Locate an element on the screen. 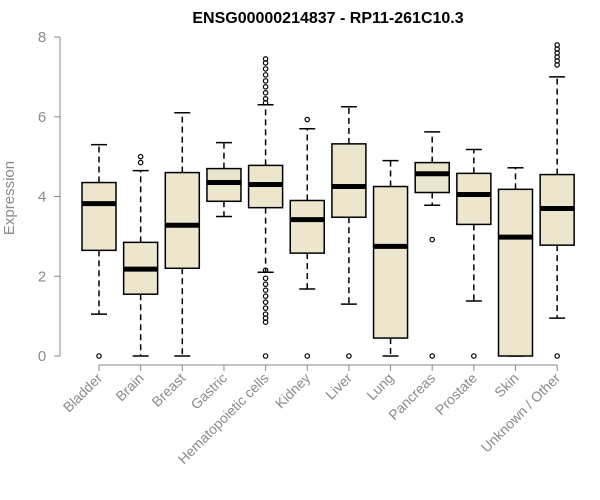  box-skin is located at coordinates (515, 262).